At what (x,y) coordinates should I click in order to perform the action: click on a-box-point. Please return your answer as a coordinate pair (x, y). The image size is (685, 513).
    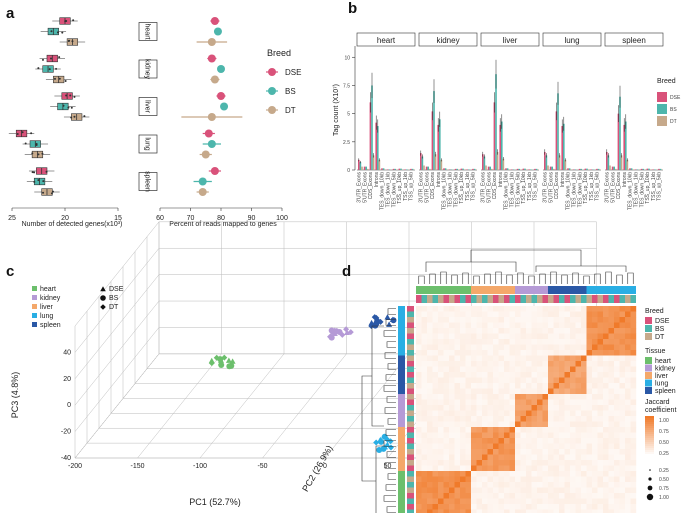
    Looking at the image, I should click on (62, 32).